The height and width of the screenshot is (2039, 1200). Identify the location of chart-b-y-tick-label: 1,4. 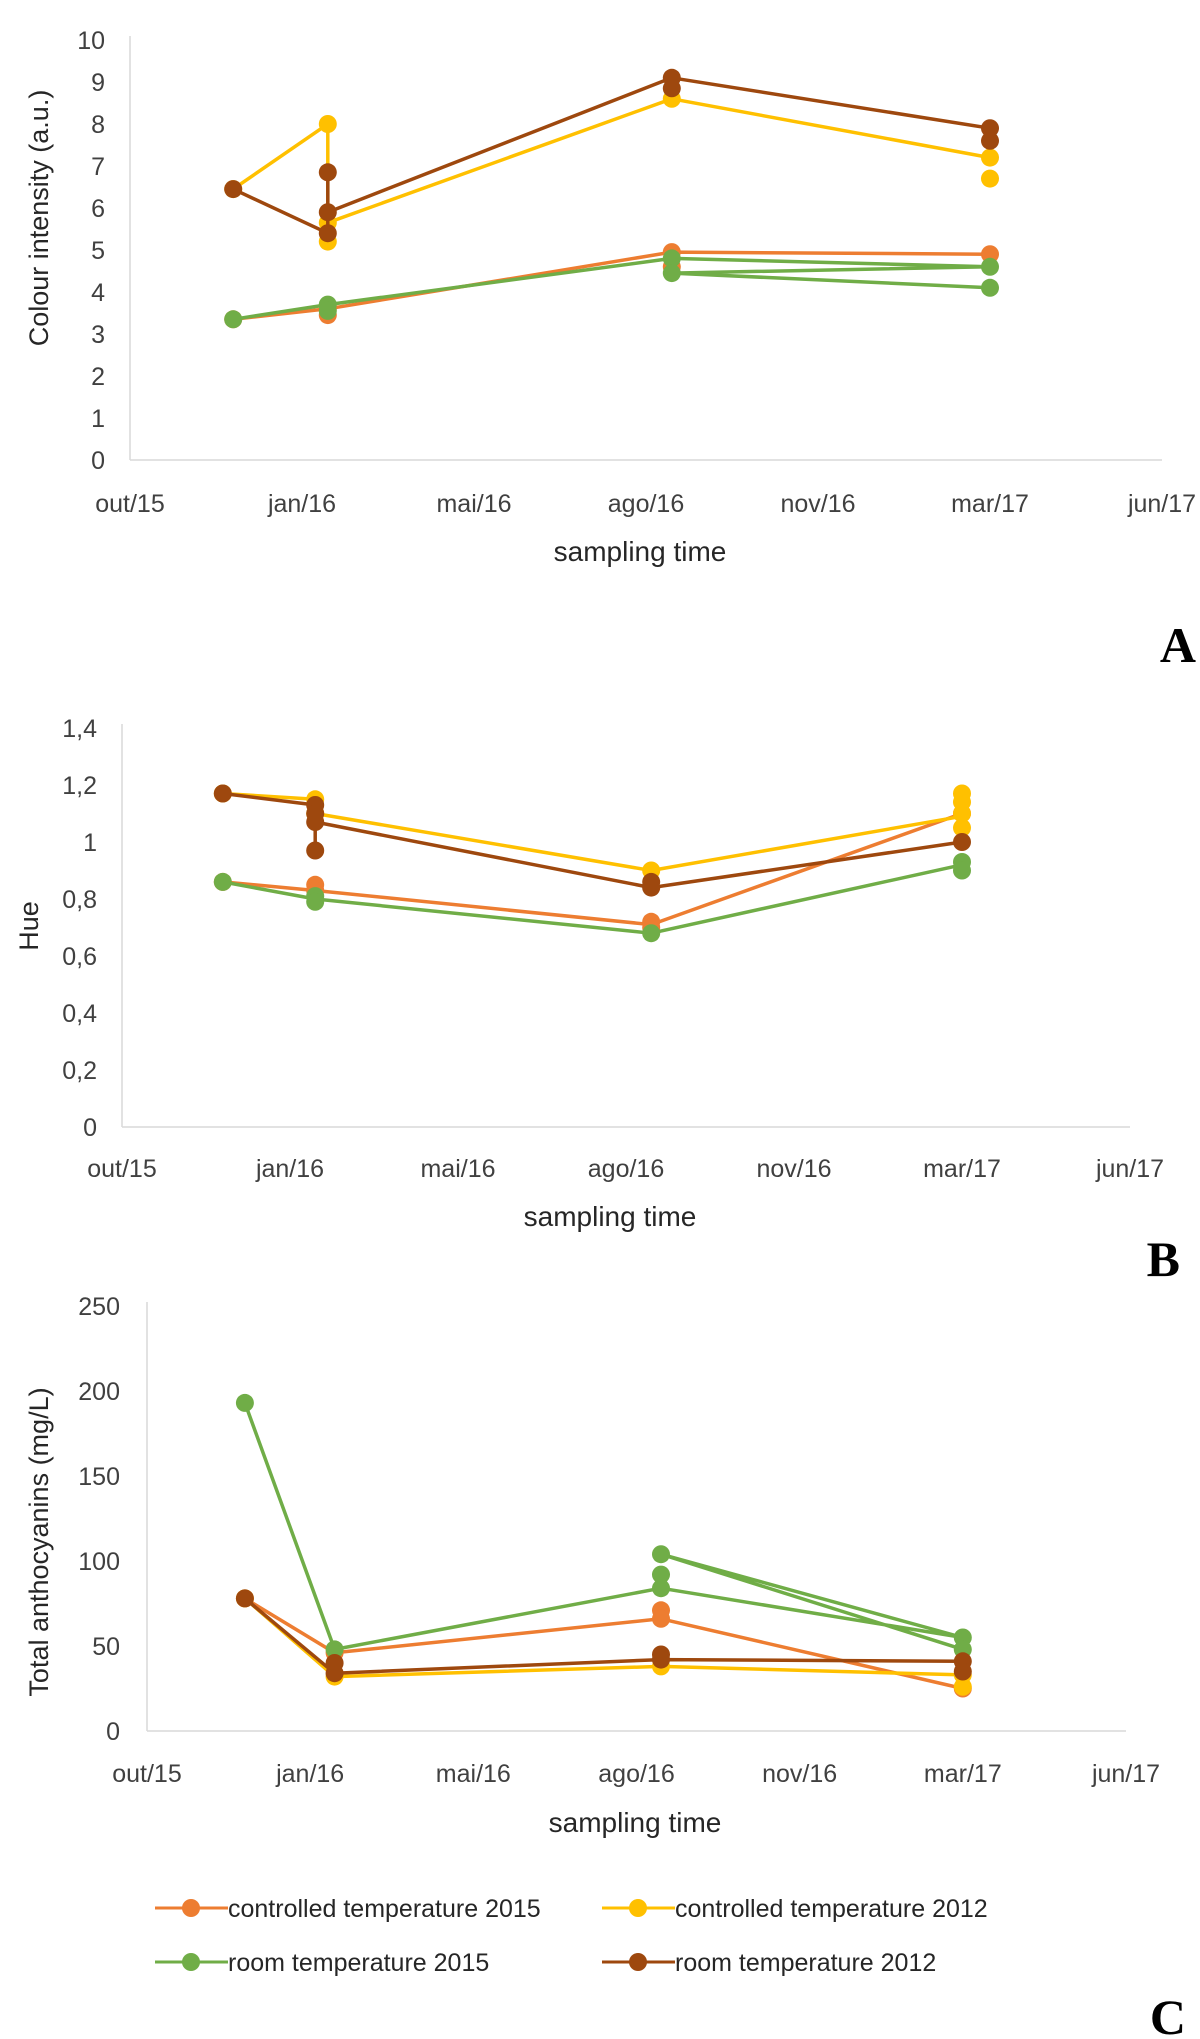
(79, 729).